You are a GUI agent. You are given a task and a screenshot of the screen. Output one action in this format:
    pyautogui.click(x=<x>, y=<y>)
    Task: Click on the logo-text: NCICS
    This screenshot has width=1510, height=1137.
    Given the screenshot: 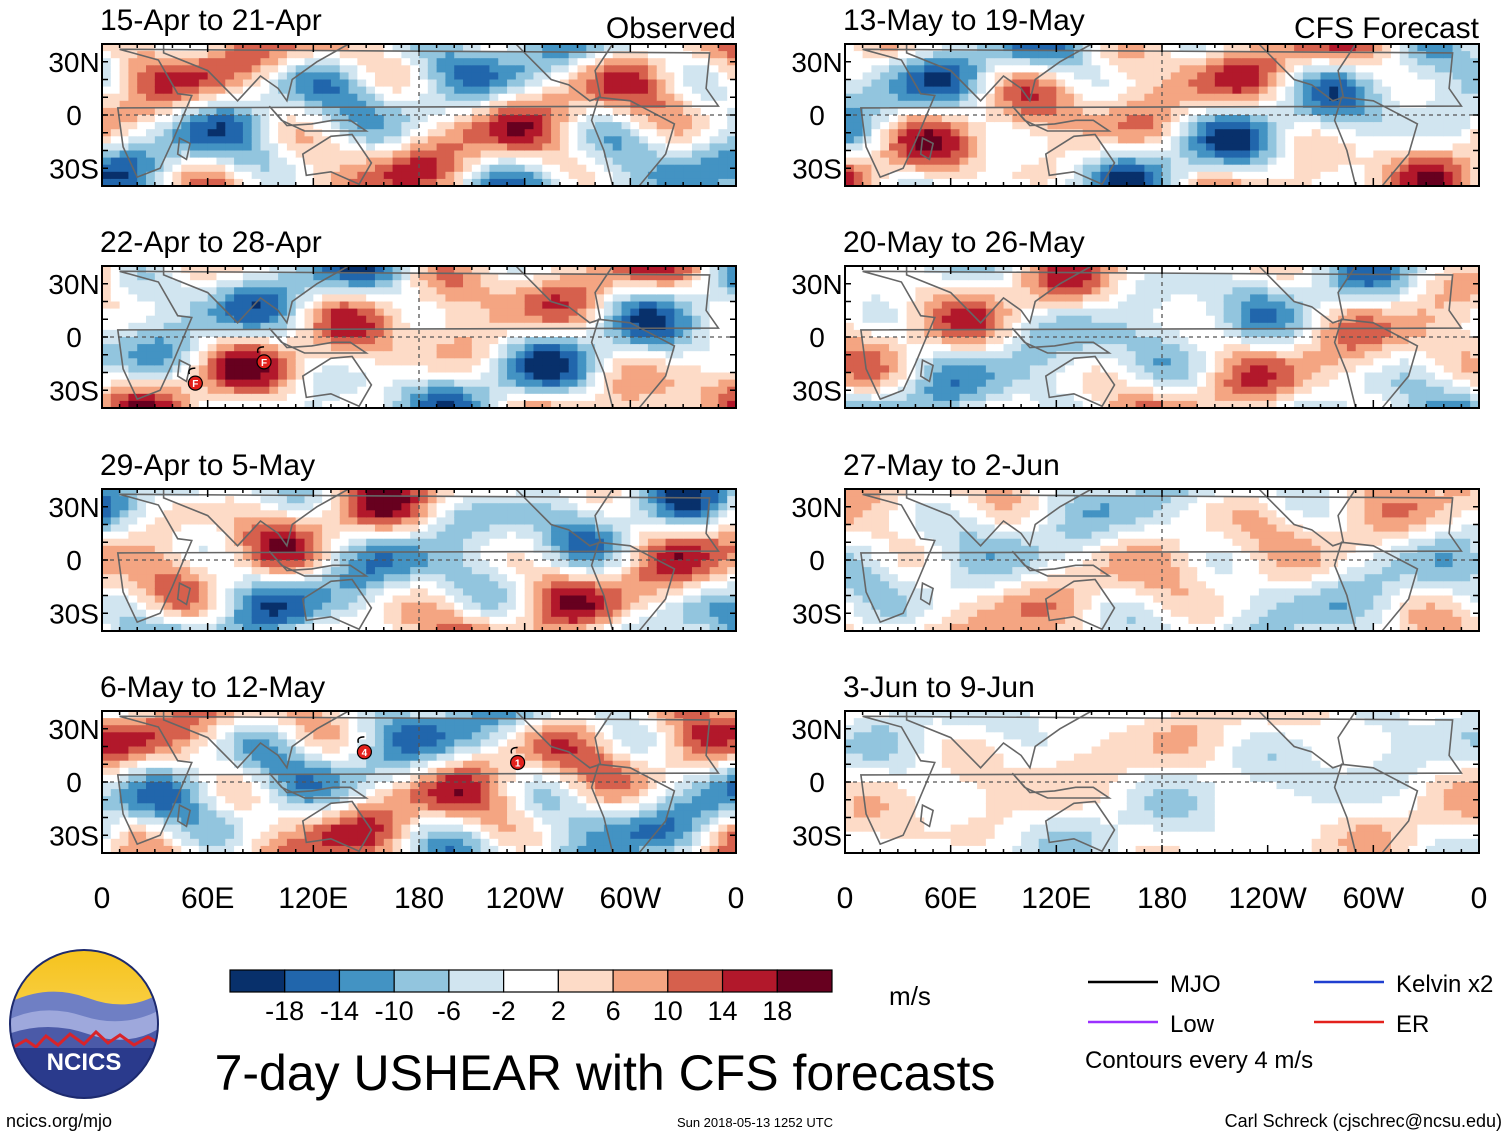 What is the action you would take?
    pyautogui.click(x=84, y=1062)
    